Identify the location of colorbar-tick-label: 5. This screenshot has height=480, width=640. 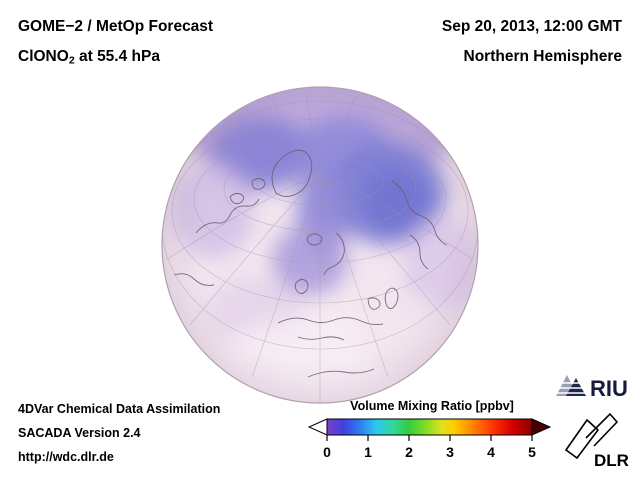
(532, 452).